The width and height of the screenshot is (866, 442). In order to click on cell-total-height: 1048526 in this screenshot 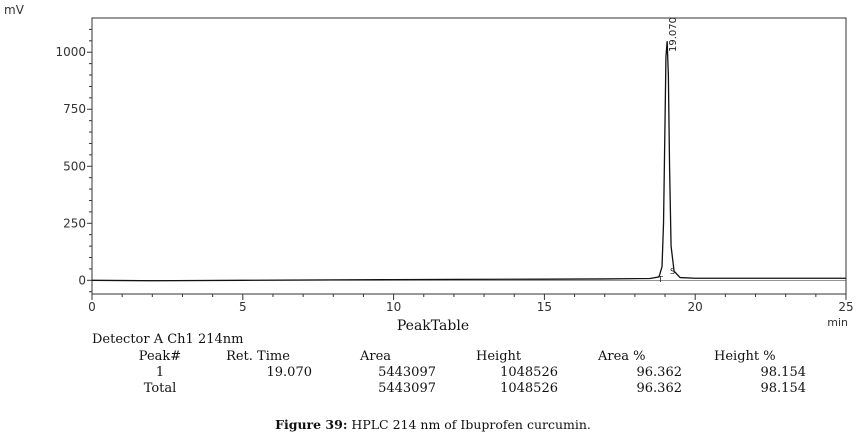, I will do `click(529, 388)`.